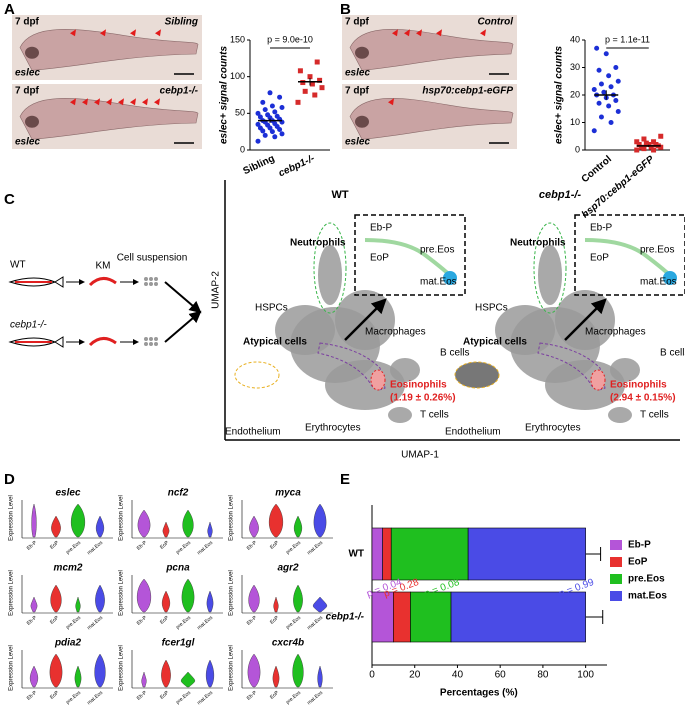 The height and width of the screenshot is (712, 685). Describe the element at coordinates (415, 675) in the screenshot. I see `x-tick-label: 20` at that location.